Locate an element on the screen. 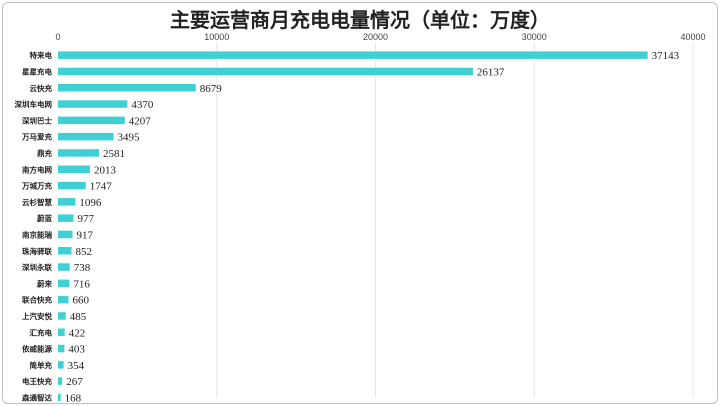 This screenshot has width=720, height=406. category-label: 特来电 is located at coordinates (41, 55).